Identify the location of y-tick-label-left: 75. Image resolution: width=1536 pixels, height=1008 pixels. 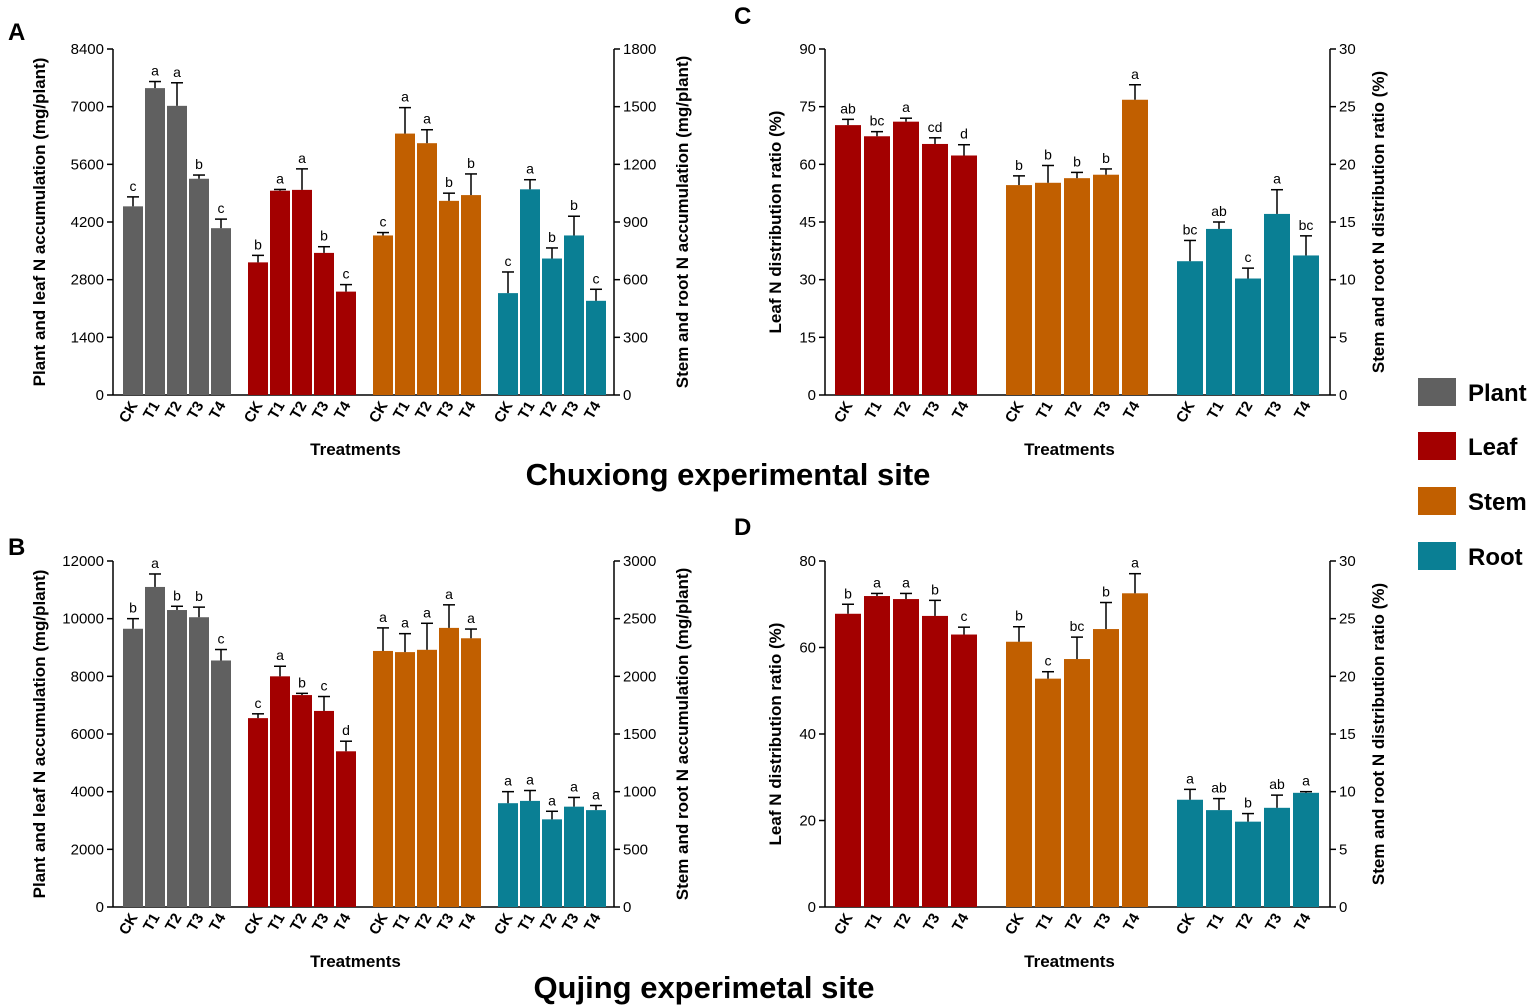
(807, 107).